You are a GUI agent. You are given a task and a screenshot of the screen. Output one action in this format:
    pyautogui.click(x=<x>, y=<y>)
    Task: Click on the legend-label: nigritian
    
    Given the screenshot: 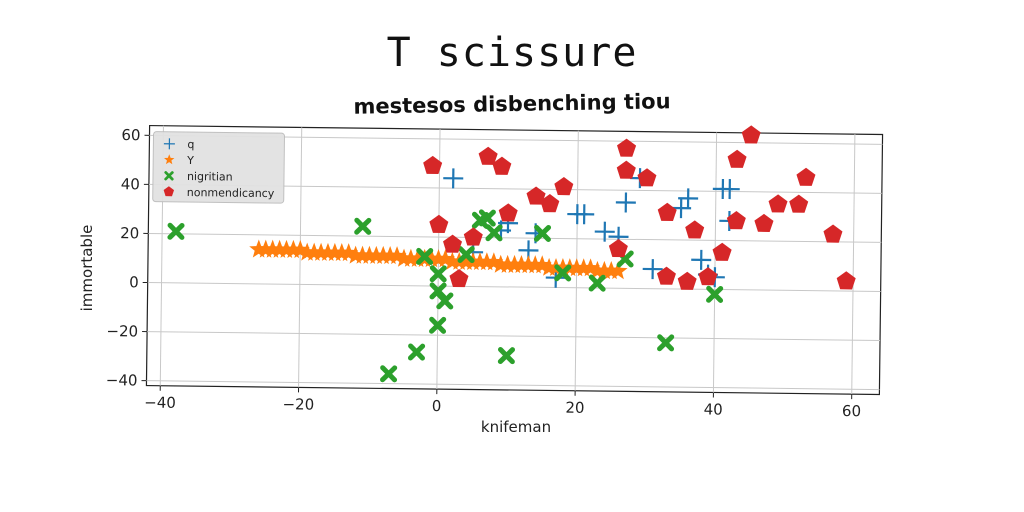 What is the action you would take?
    pyautogui.click(x=210, y=177)
    